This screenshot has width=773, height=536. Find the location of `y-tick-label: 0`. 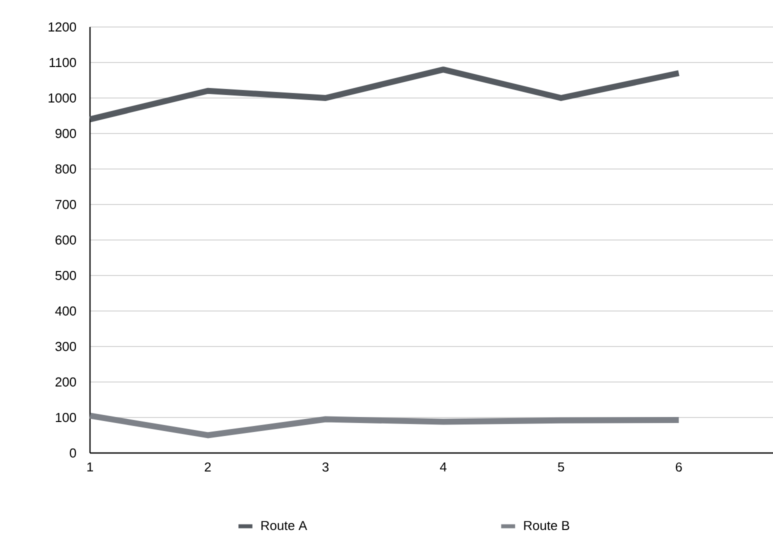

y-tick-label: 0 is located at coordinates (73, 453).